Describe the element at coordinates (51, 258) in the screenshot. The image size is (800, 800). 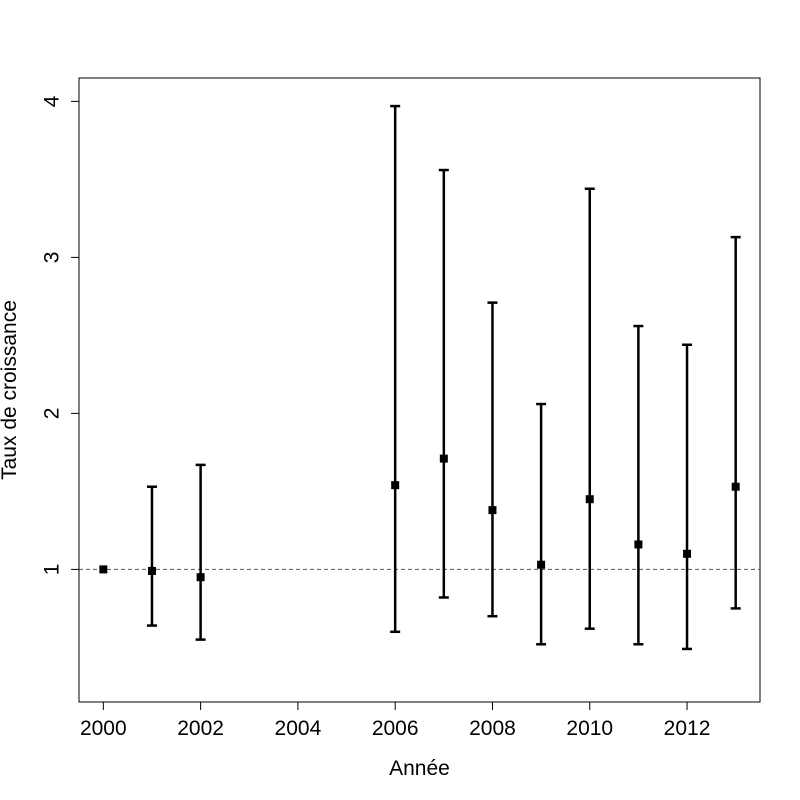
I see `y-tick-label: 3` at that location.